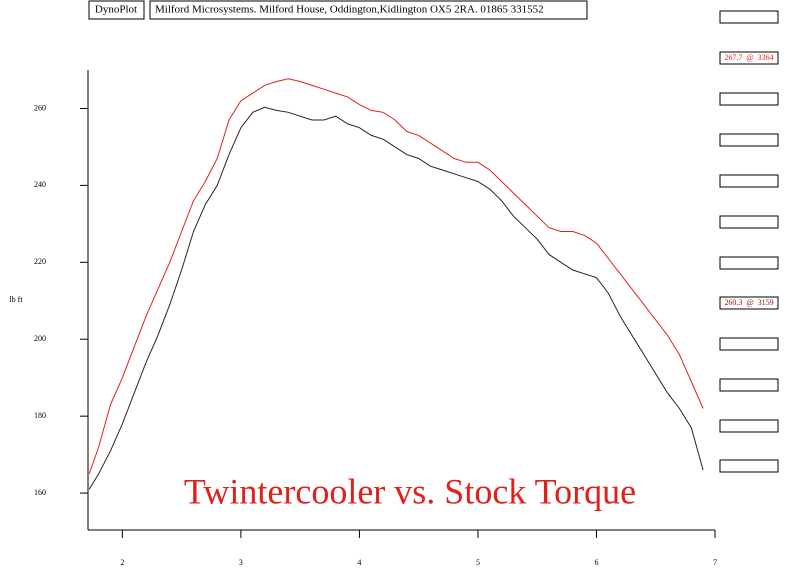 Image resolution: width=800 pixels, height=571 pixels. I want to click on app-name: DynoPlot, so click(116, 10).